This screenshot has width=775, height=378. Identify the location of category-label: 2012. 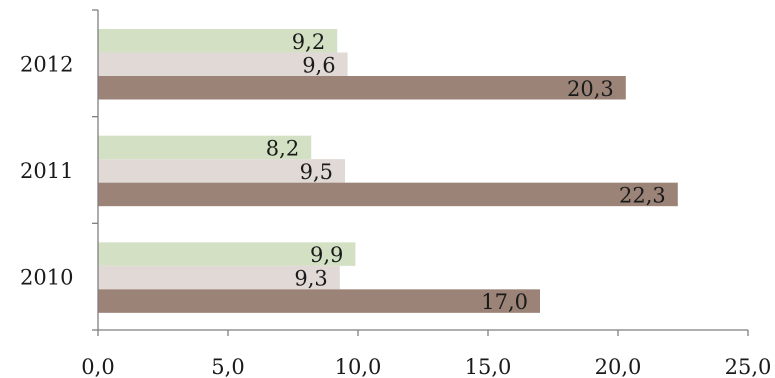
(46, 64).